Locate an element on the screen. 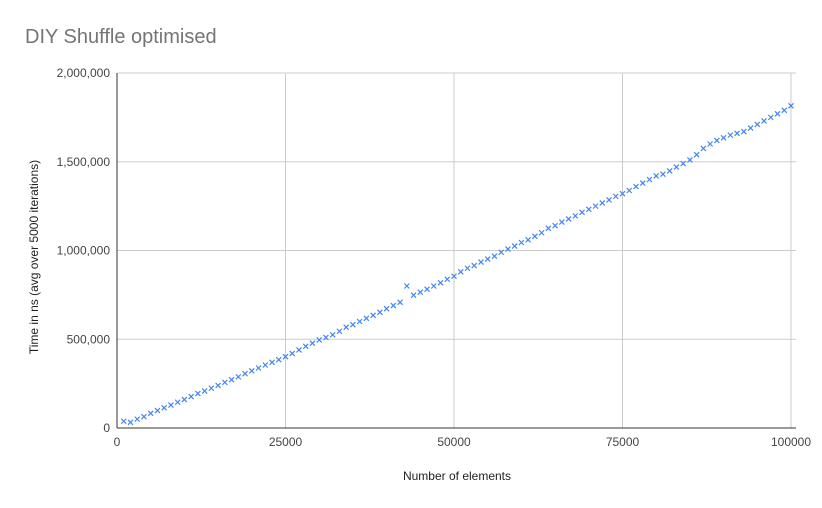 The width and height of the screenshot is (822, 508). y-axis-label: Time in ns (avg over 5000 iterations) is located at coordinates (34, 257).